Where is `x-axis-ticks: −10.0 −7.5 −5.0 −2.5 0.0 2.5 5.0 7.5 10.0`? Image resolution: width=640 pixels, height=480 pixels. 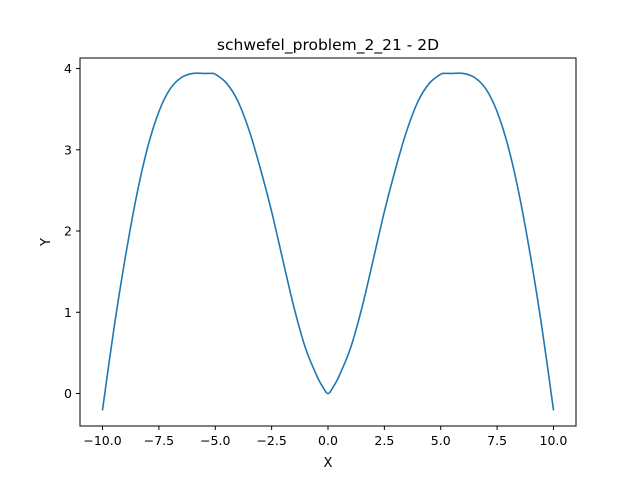 x-axis-ticks: −10.0 −7.5 −5.0 −2.5 0.0 2.5 5.0 7.5 10.0 is located at coordinates (325, 437).